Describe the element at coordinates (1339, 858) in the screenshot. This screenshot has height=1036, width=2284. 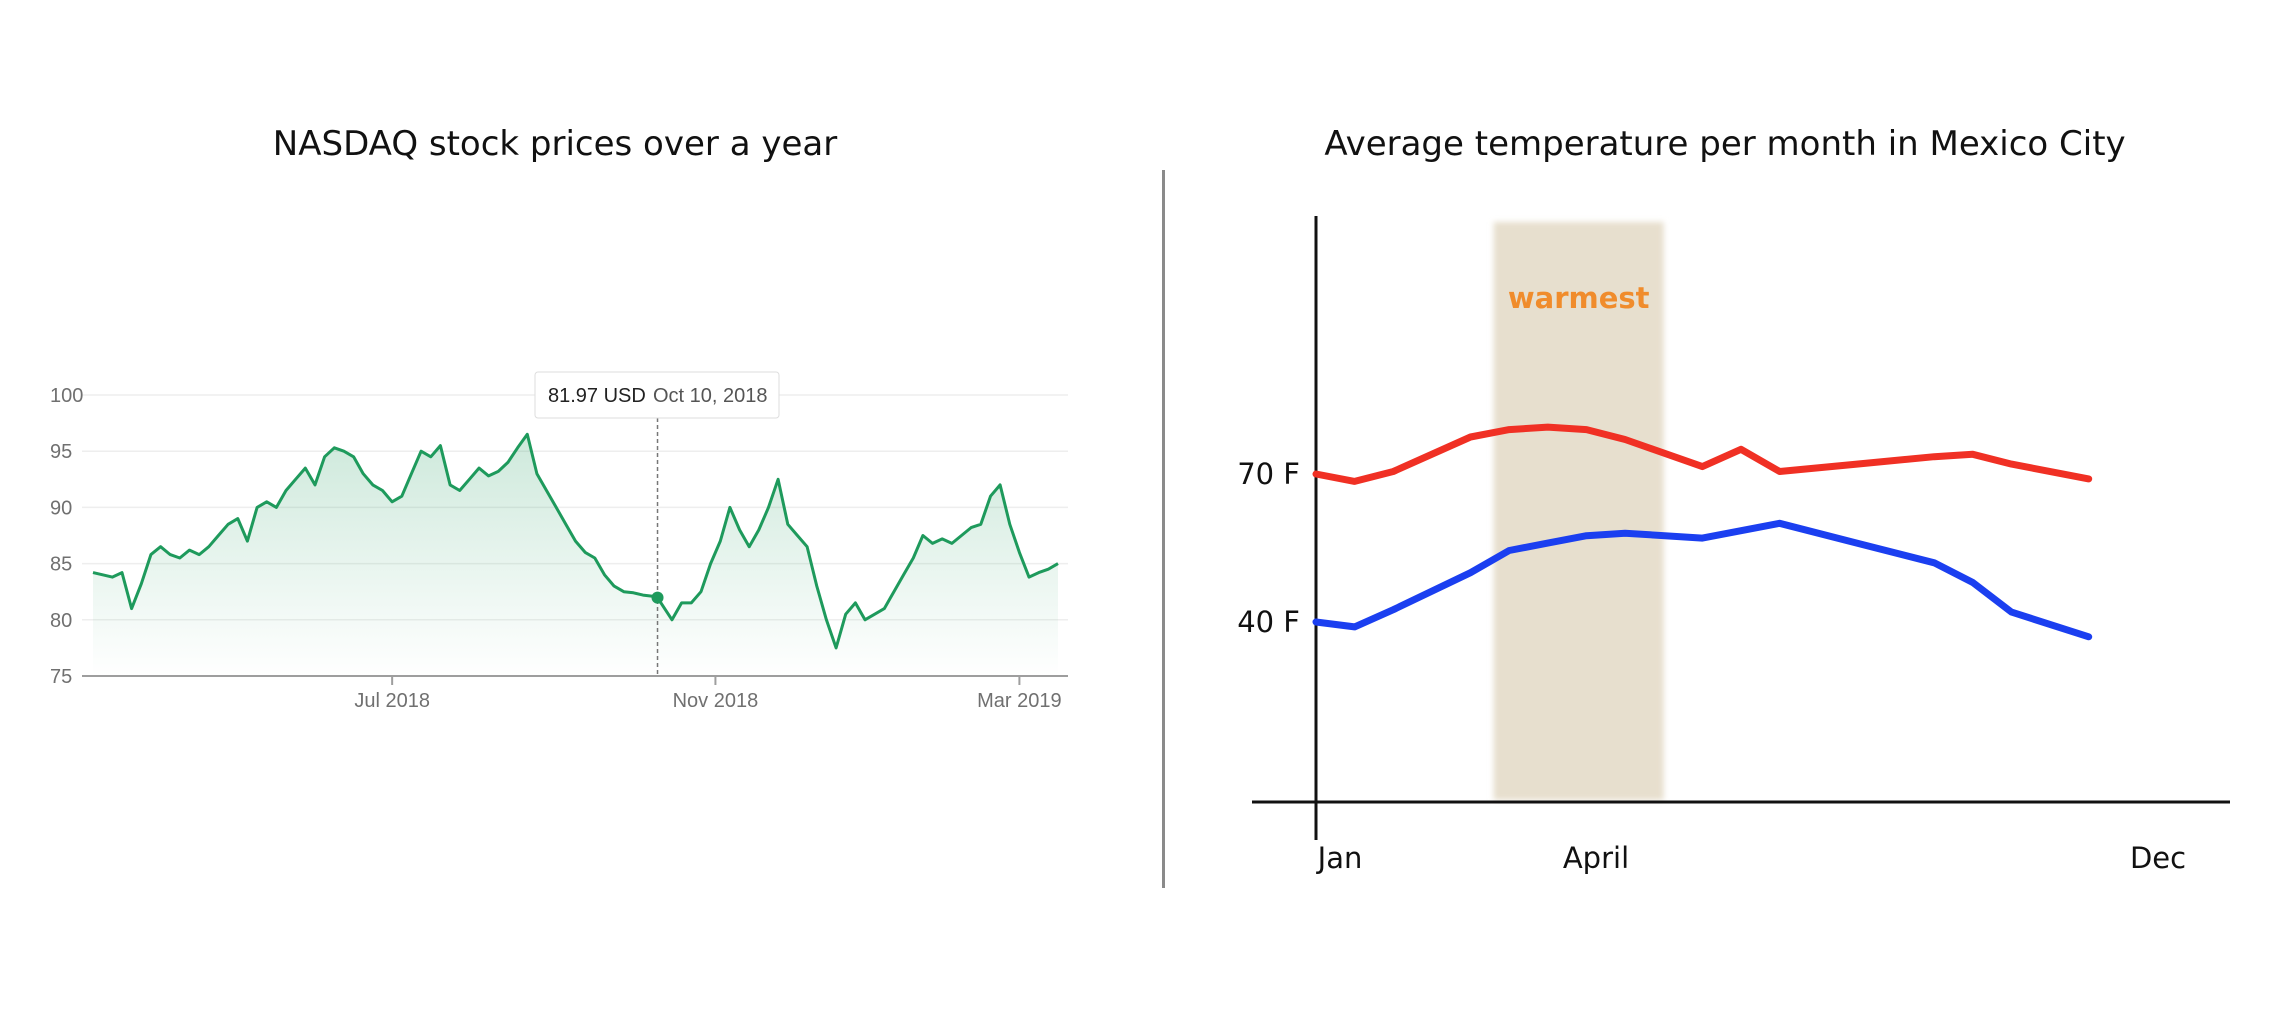
I see `x-tick-label: Jan` at that location.